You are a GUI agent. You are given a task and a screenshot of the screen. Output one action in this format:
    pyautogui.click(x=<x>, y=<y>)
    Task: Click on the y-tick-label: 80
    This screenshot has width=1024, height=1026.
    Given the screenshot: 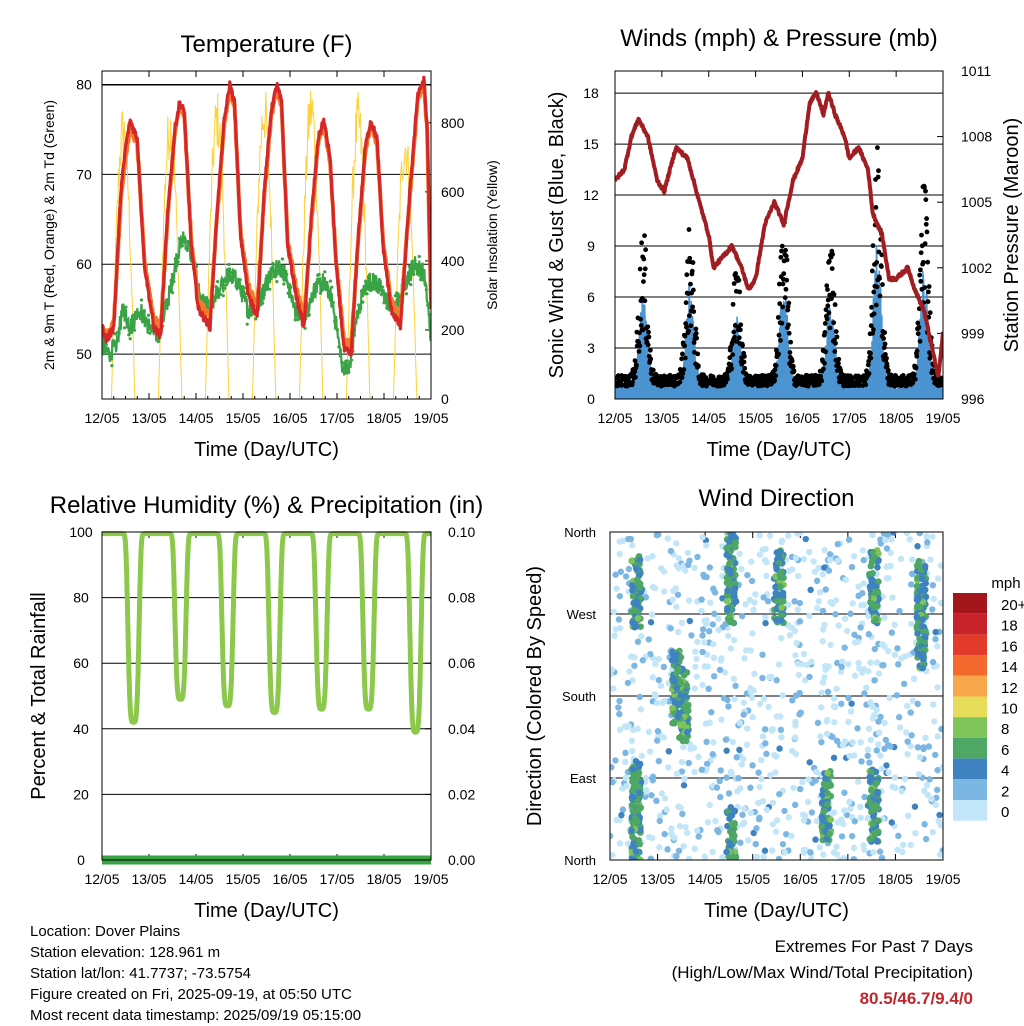 What is the action you would take?
    pyautogui.click(x=84, y=84)
    